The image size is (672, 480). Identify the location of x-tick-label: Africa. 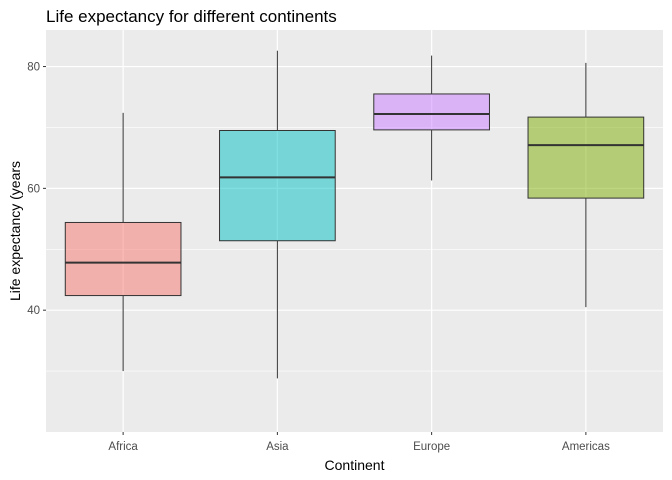
(123, 447).